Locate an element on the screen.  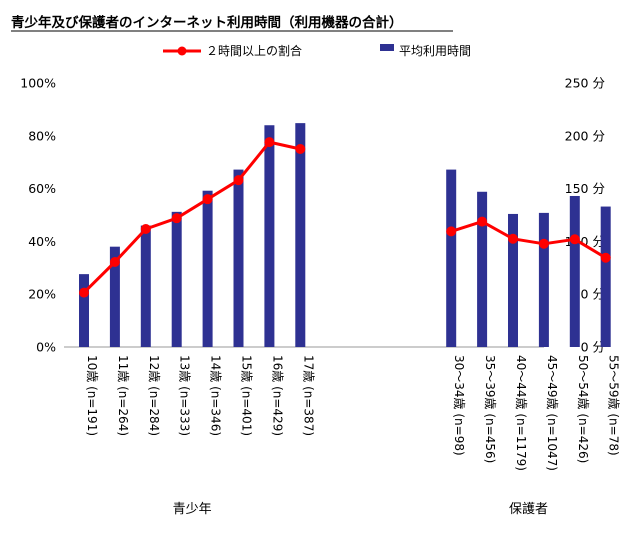
left-axis-ticks: 0% 20% 40% 60% 80% 100% is located at coordinates (38, 215).